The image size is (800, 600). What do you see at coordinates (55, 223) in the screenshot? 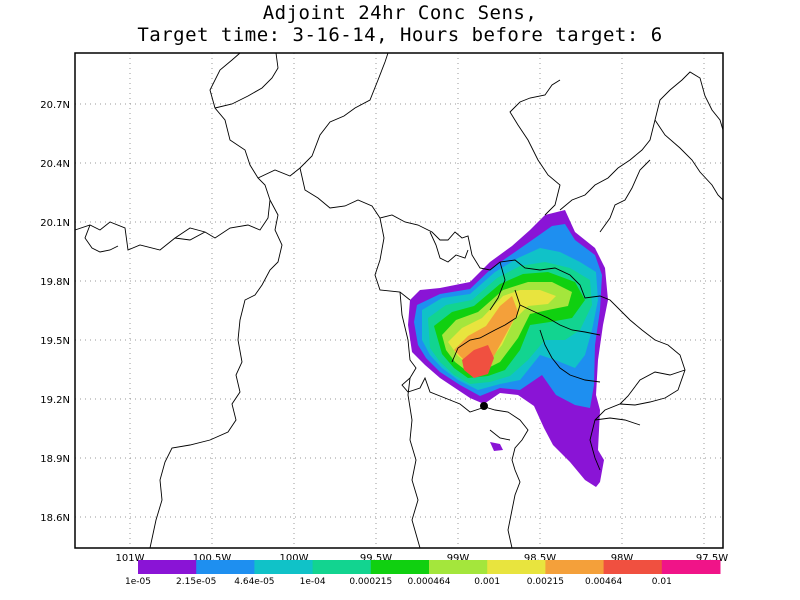
I see `lat-tick: 20.1N` at bounding box center [55, 223].